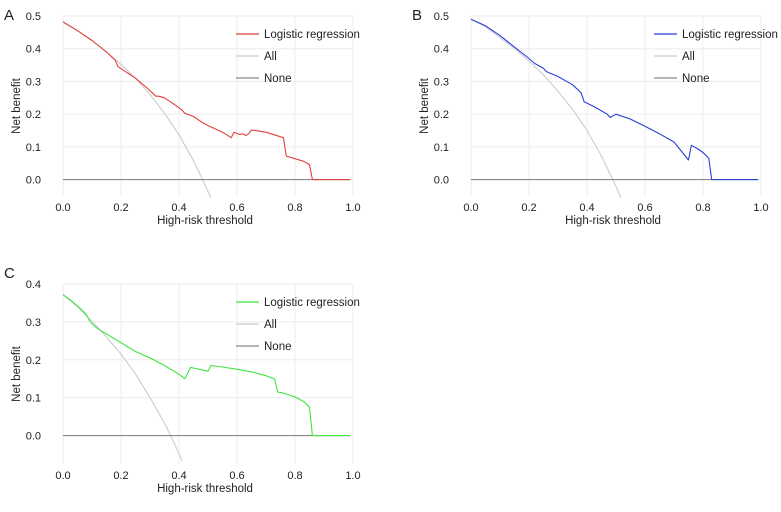 The height and width of the screenshot is (512, 781). Describe the element at coordinates (9, 273) in the screenshot. I see `panel-letter: C` at that location.